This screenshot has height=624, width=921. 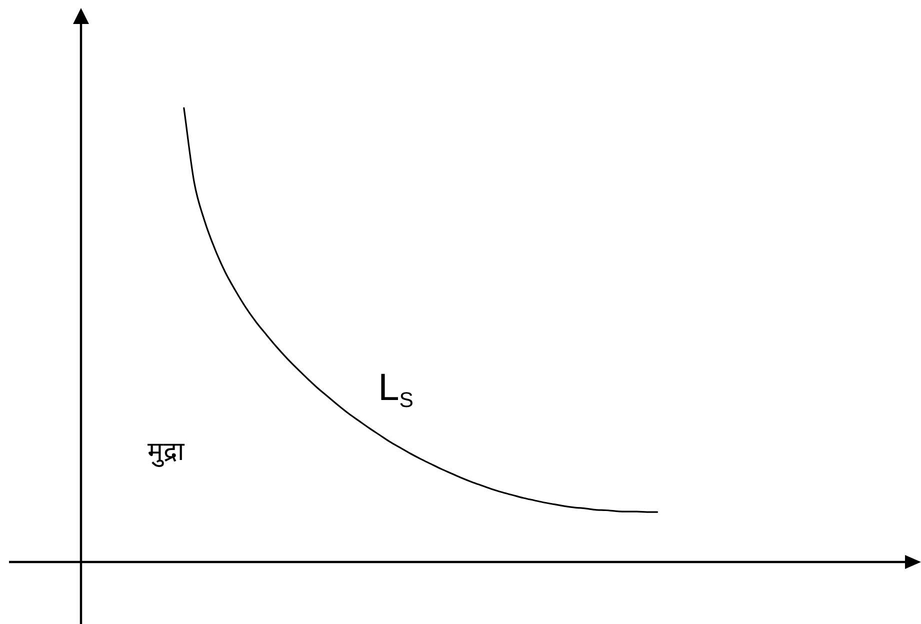 What do you see at coordinates (167, 452) in the screenshot?
I see `annotation: मुद्रा` at bounding box center [167, 452].